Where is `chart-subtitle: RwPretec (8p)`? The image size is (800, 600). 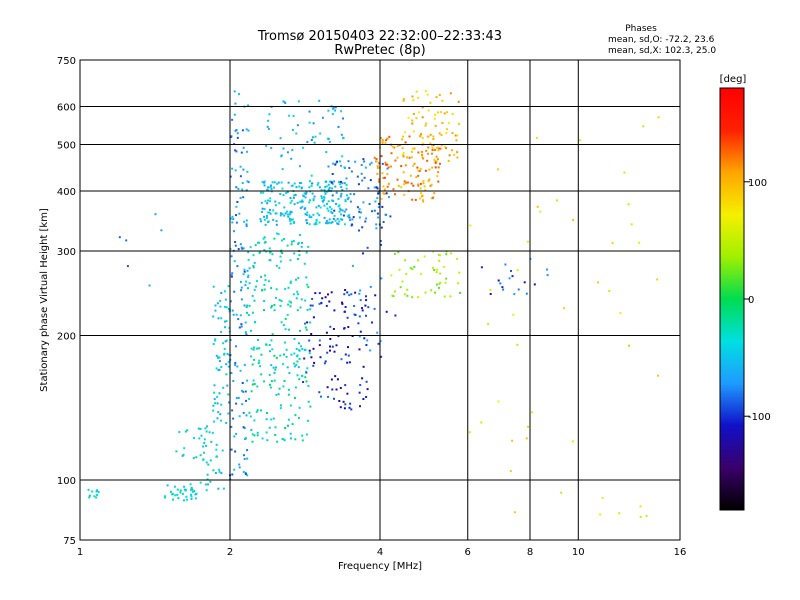
chart-subtitle: RwPretec (8p) is located at coordinates (379, 50).